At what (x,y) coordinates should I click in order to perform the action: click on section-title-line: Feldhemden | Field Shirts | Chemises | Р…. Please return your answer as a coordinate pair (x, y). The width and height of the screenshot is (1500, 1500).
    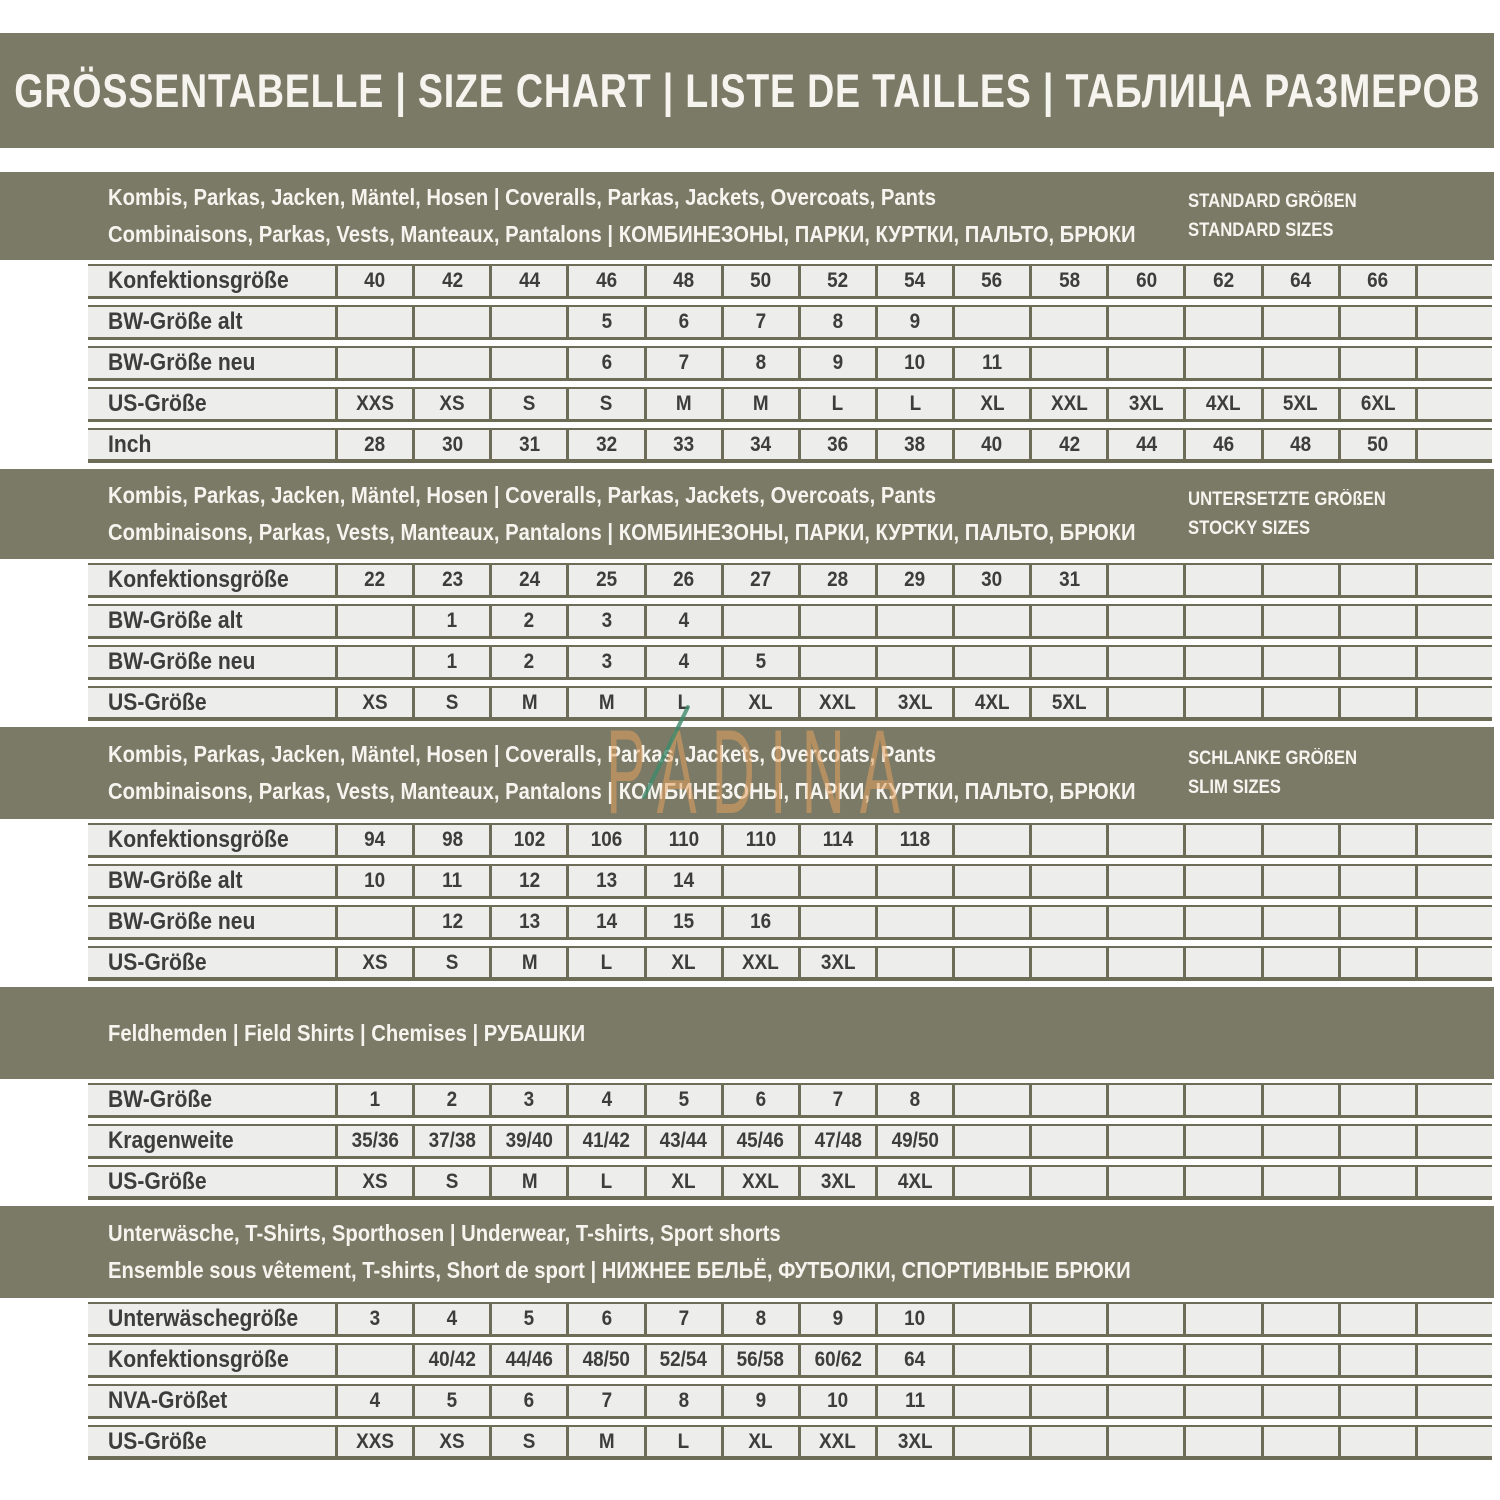
    Looking at the image, I should click on (347, 1032).